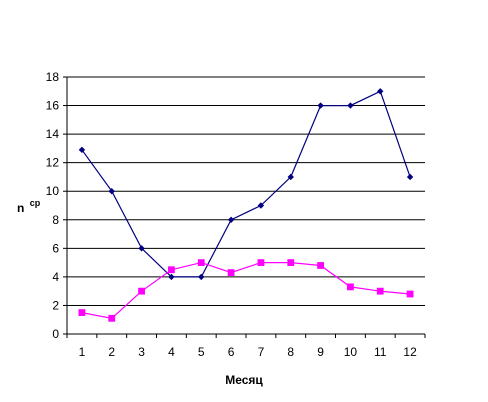 This screenshot has width=488, height=402. What do you see at coordinates (55, 220) in the screenshot?
I see `y-tick-label: 8` at bounding box center [55, 220].